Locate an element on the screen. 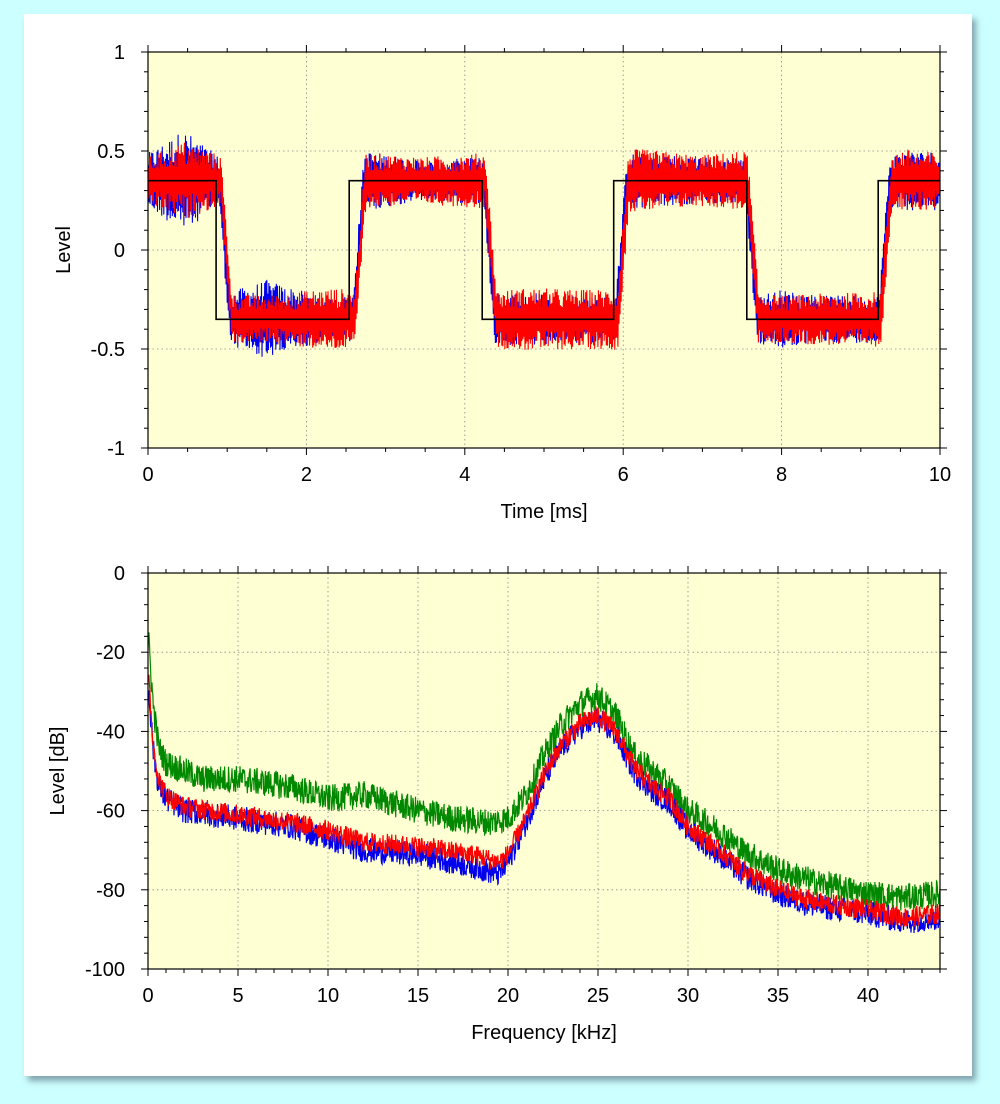  x-axis-label: Time [ms] is located at coordinates (543, 512).